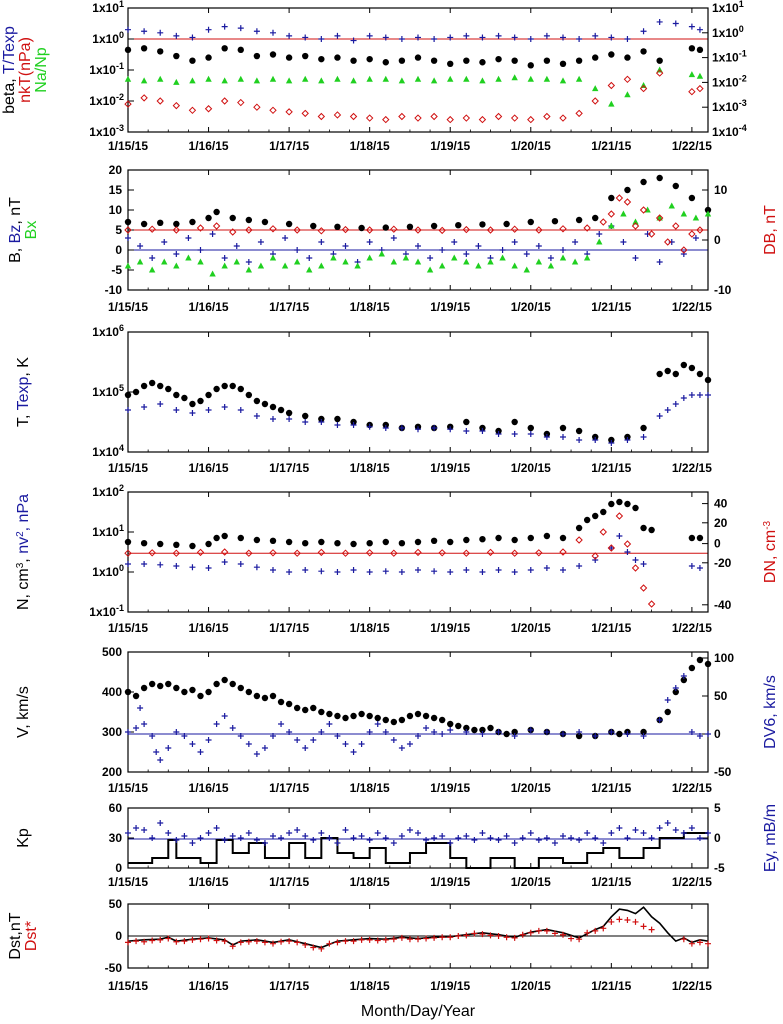  What do you see at coordinates (209, 788) in the screenshot?
I see `panel-V-xtick-label-1: 1/16/15` at bounding box center [209, 788].